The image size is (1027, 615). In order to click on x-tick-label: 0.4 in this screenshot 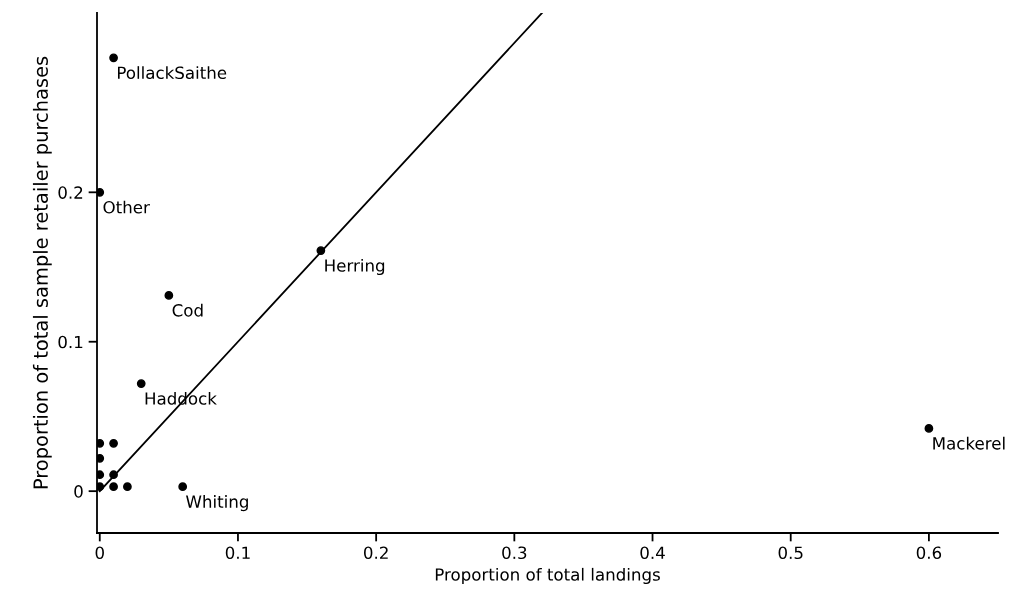, I will do `click(652, 553)`.